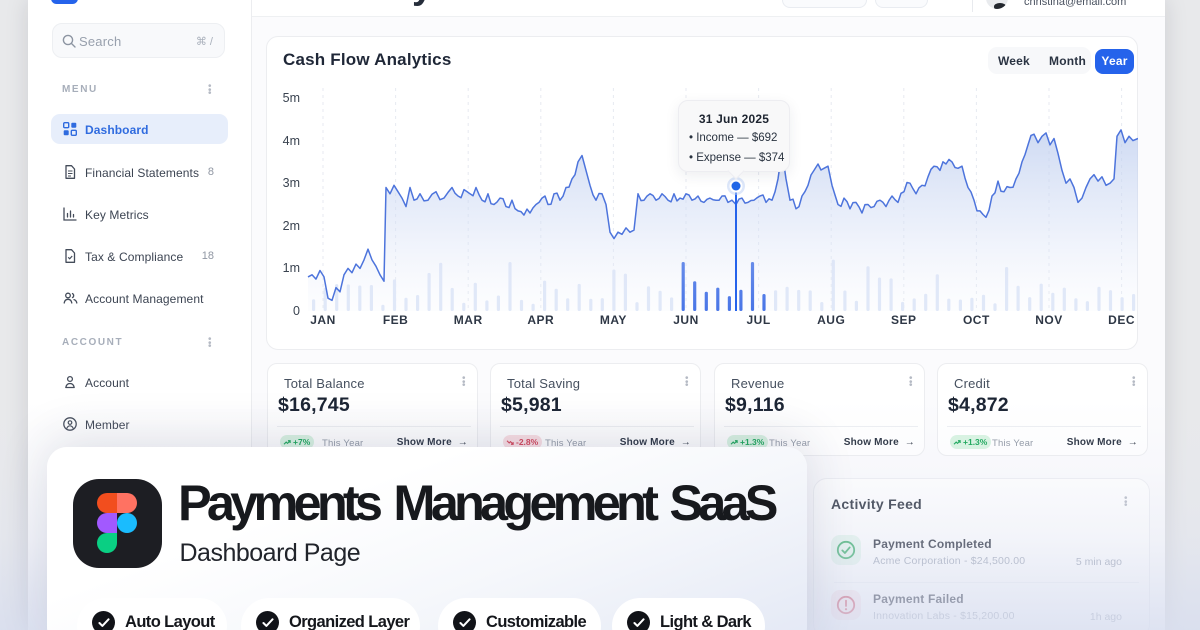  What do you see at coordinates (296, 311) in the screenshot?
I see `svg-text: 0` at bounding box center [296, 311].